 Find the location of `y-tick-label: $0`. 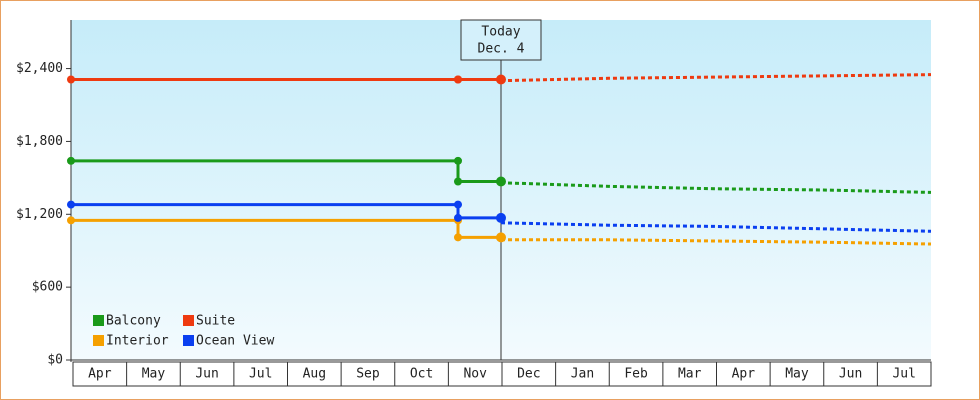

y-tick-label: $0 is located at coordinates (55, 360).